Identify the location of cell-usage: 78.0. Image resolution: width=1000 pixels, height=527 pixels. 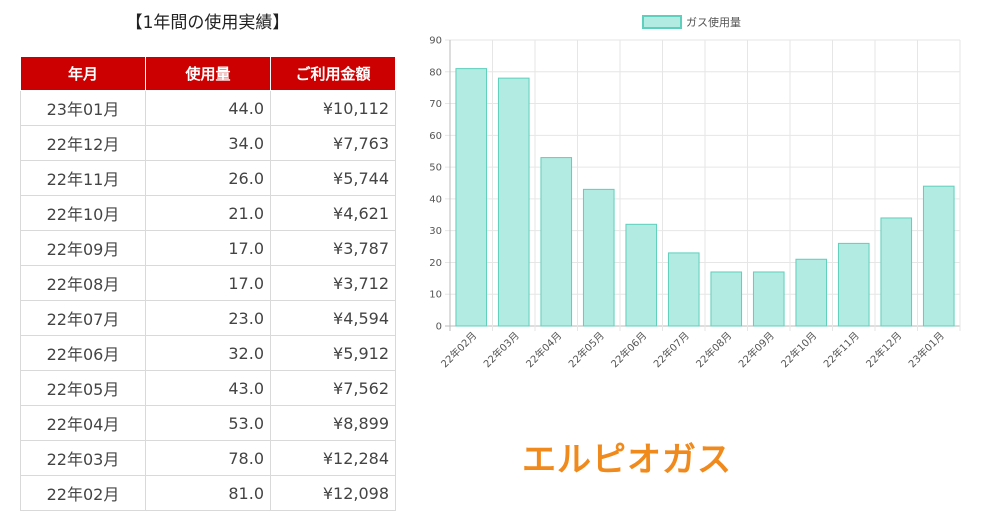
(208, 458).